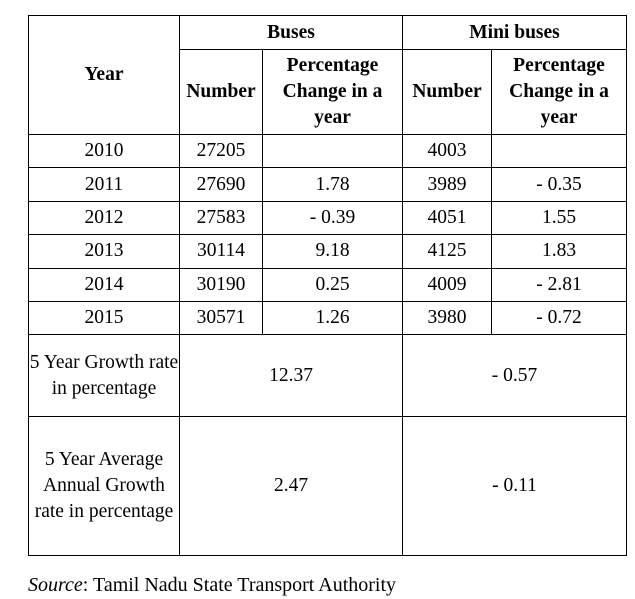  I want to click on bus-number-cell: 30114, so click(221, 251).